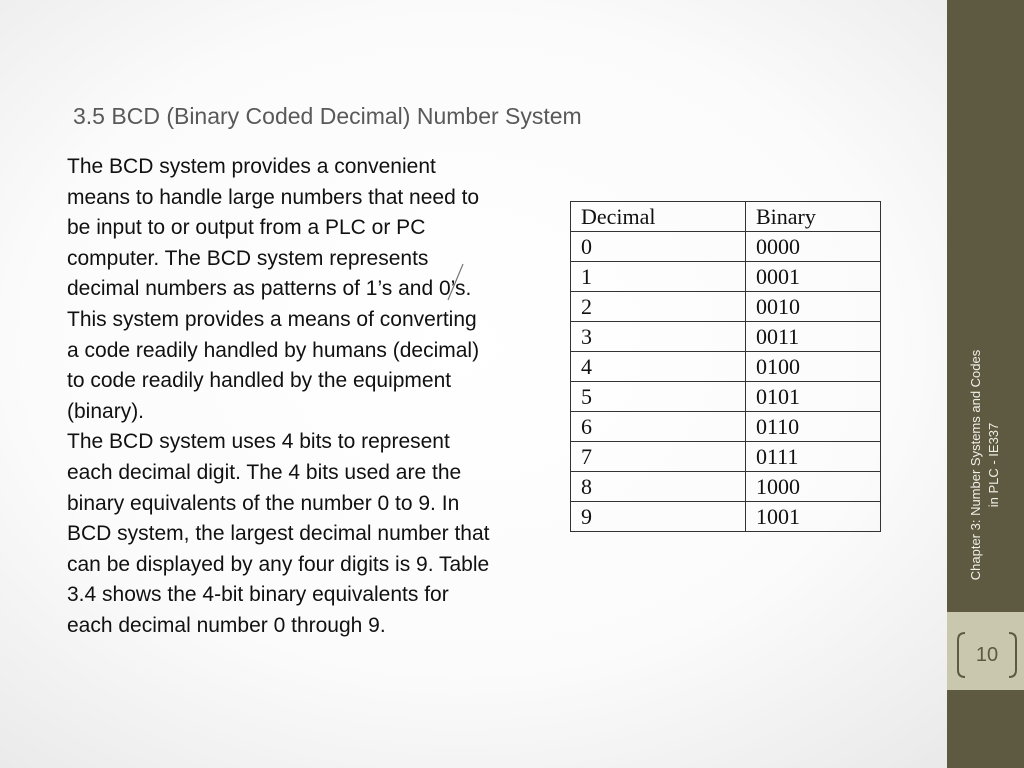  I want to click on pen-mark, so click(455, 282).